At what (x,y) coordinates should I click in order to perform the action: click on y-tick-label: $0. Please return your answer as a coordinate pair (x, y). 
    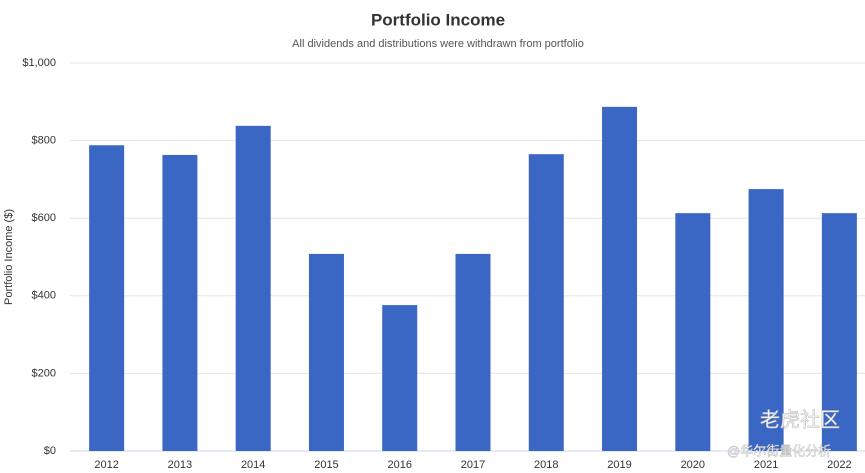
    Looking at the image, I should click on (50, 451).